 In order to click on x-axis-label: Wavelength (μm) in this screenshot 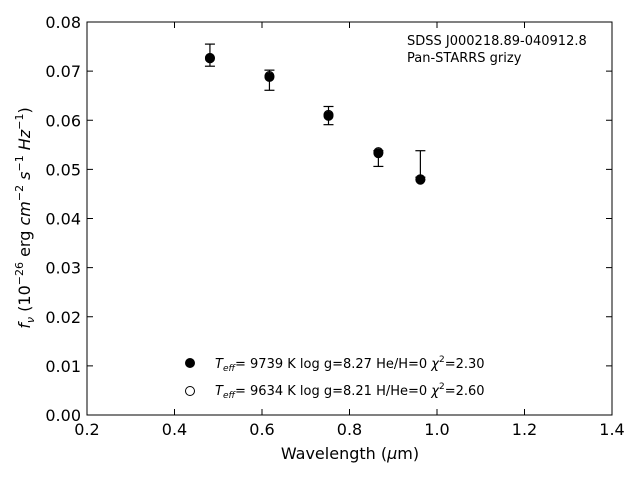, I will do `click(350, 453)`.